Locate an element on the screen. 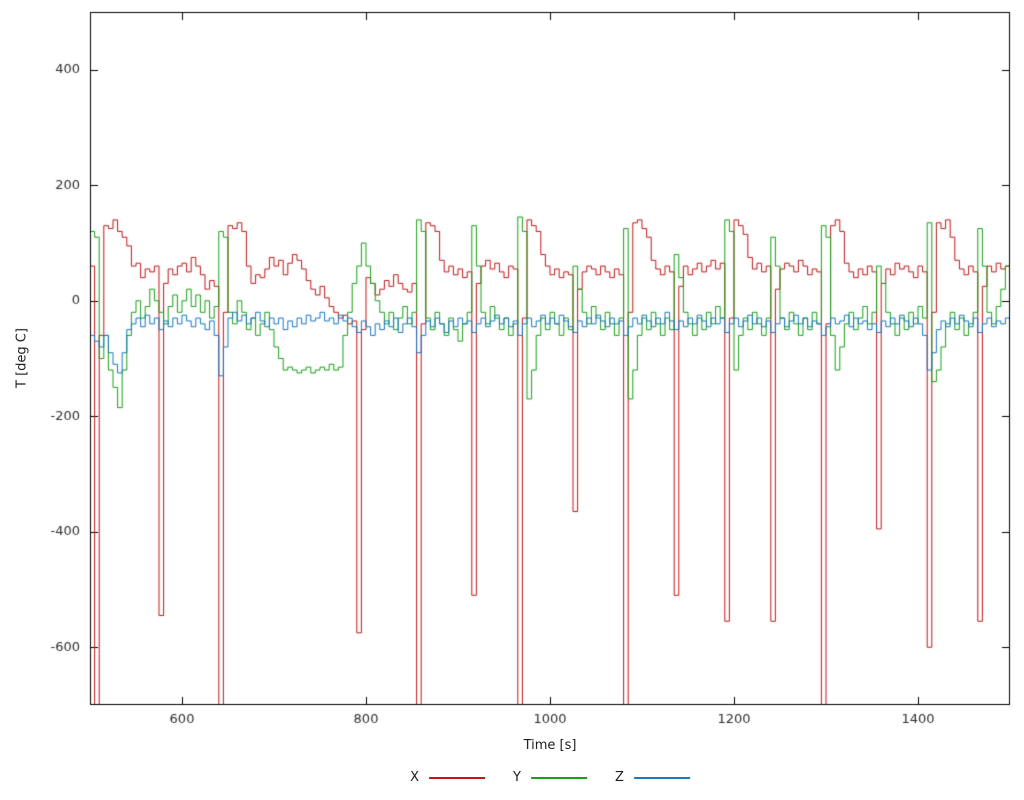 This screenshot has width=1024, height=800. legend-item-x: X is located at coordinates (448, 777).